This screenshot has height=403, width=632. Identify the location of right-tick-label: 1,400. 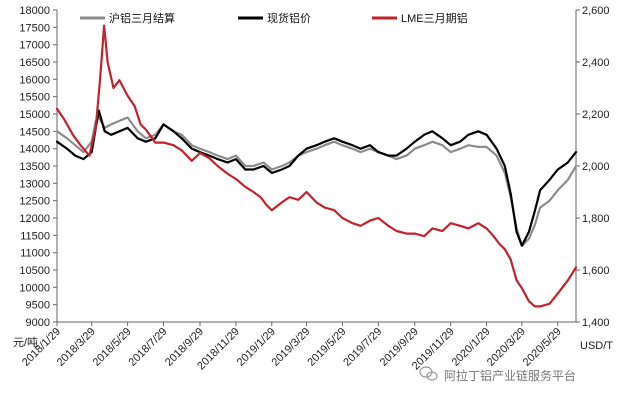
(596, 323).